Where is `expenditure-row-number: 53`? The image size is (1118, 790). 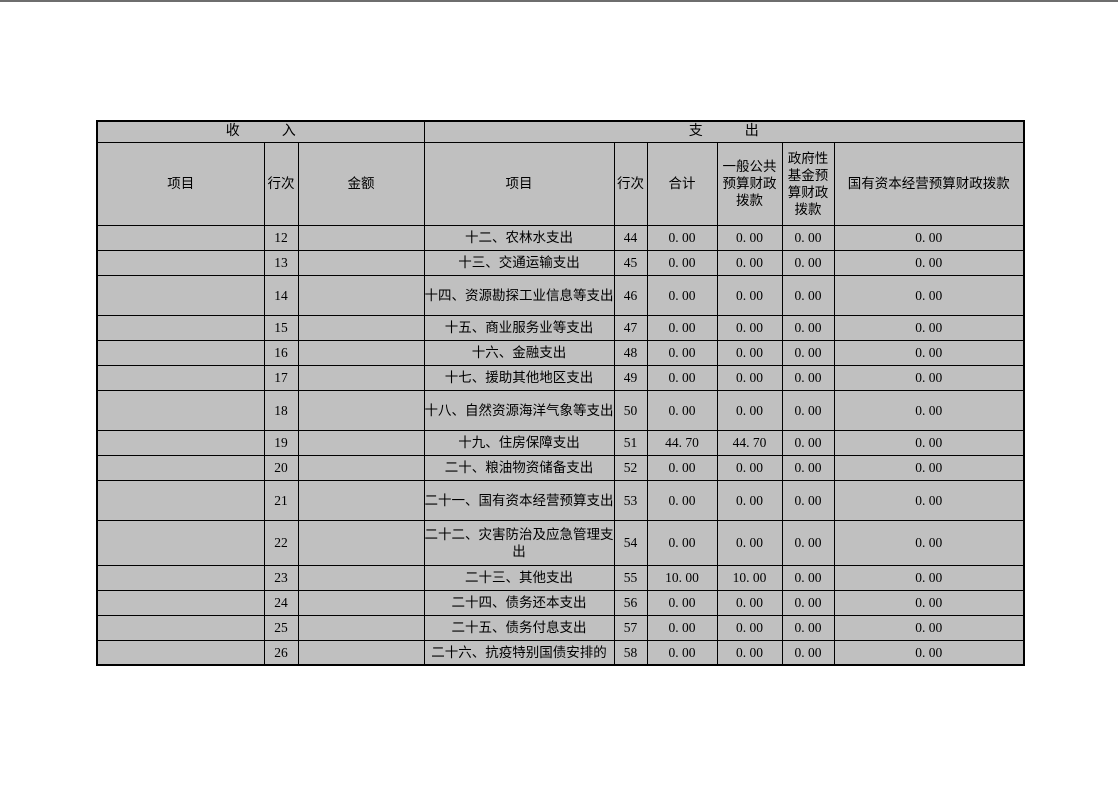
expenditure-row-number: 53 is located at coordinates (630, 500).